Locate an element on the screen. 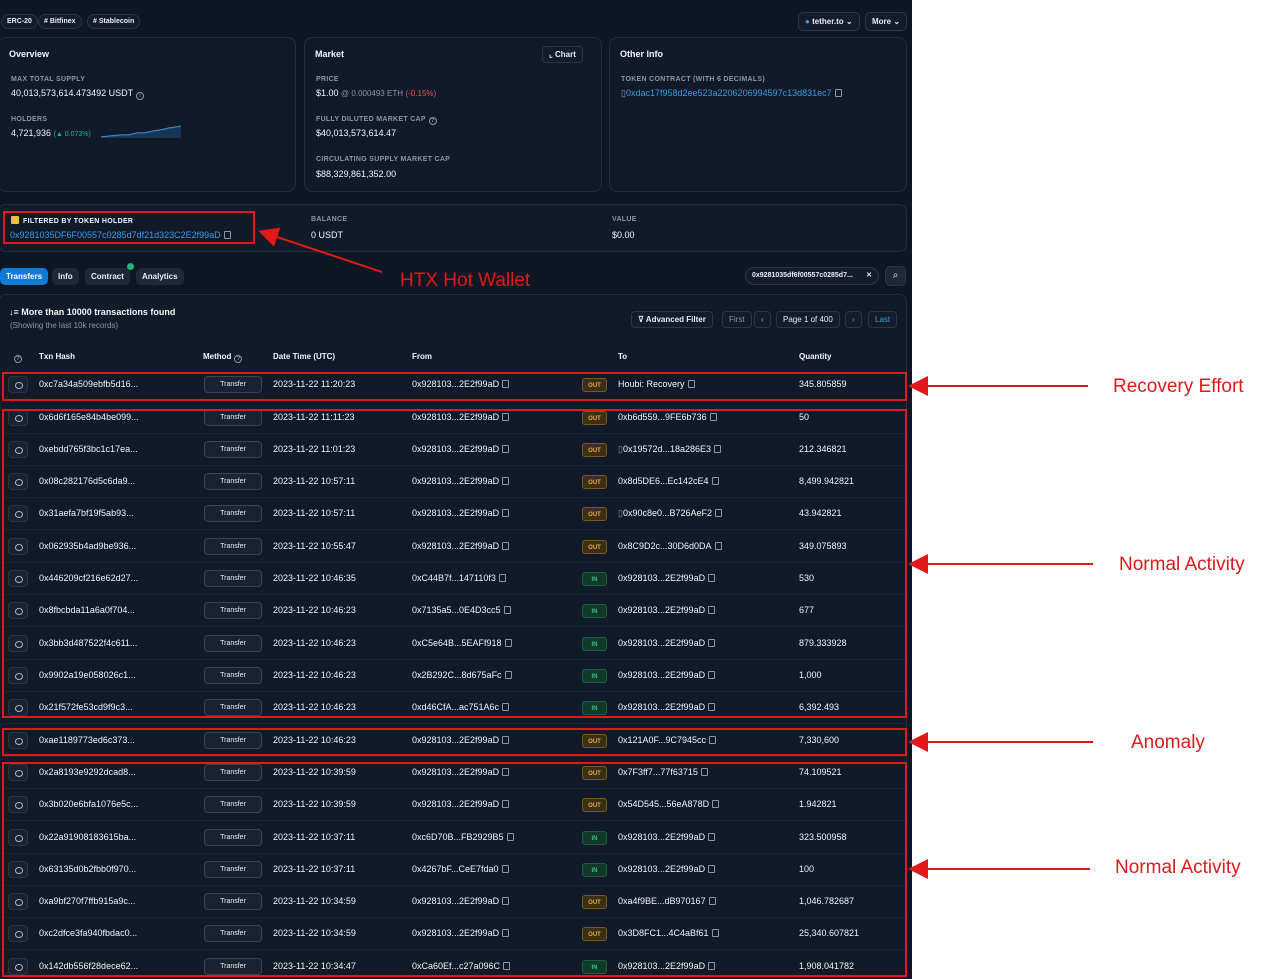  from-address: 0xCa60Ef...c27a096C is located at coordinates (461, 966).